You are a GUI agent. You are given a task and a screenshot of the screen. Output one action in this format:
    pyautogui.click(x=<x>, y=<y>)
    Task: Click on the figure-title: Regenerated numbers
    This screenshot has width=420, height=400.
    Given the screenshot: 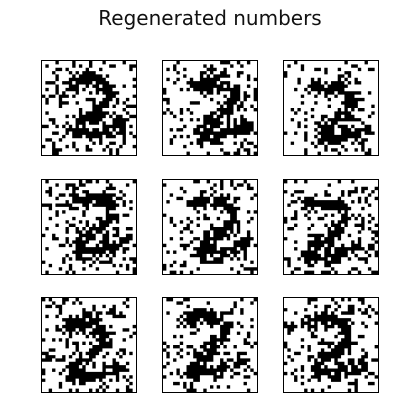 What is the action you would take?
    pyautogui.click(x=210, y=18)
    